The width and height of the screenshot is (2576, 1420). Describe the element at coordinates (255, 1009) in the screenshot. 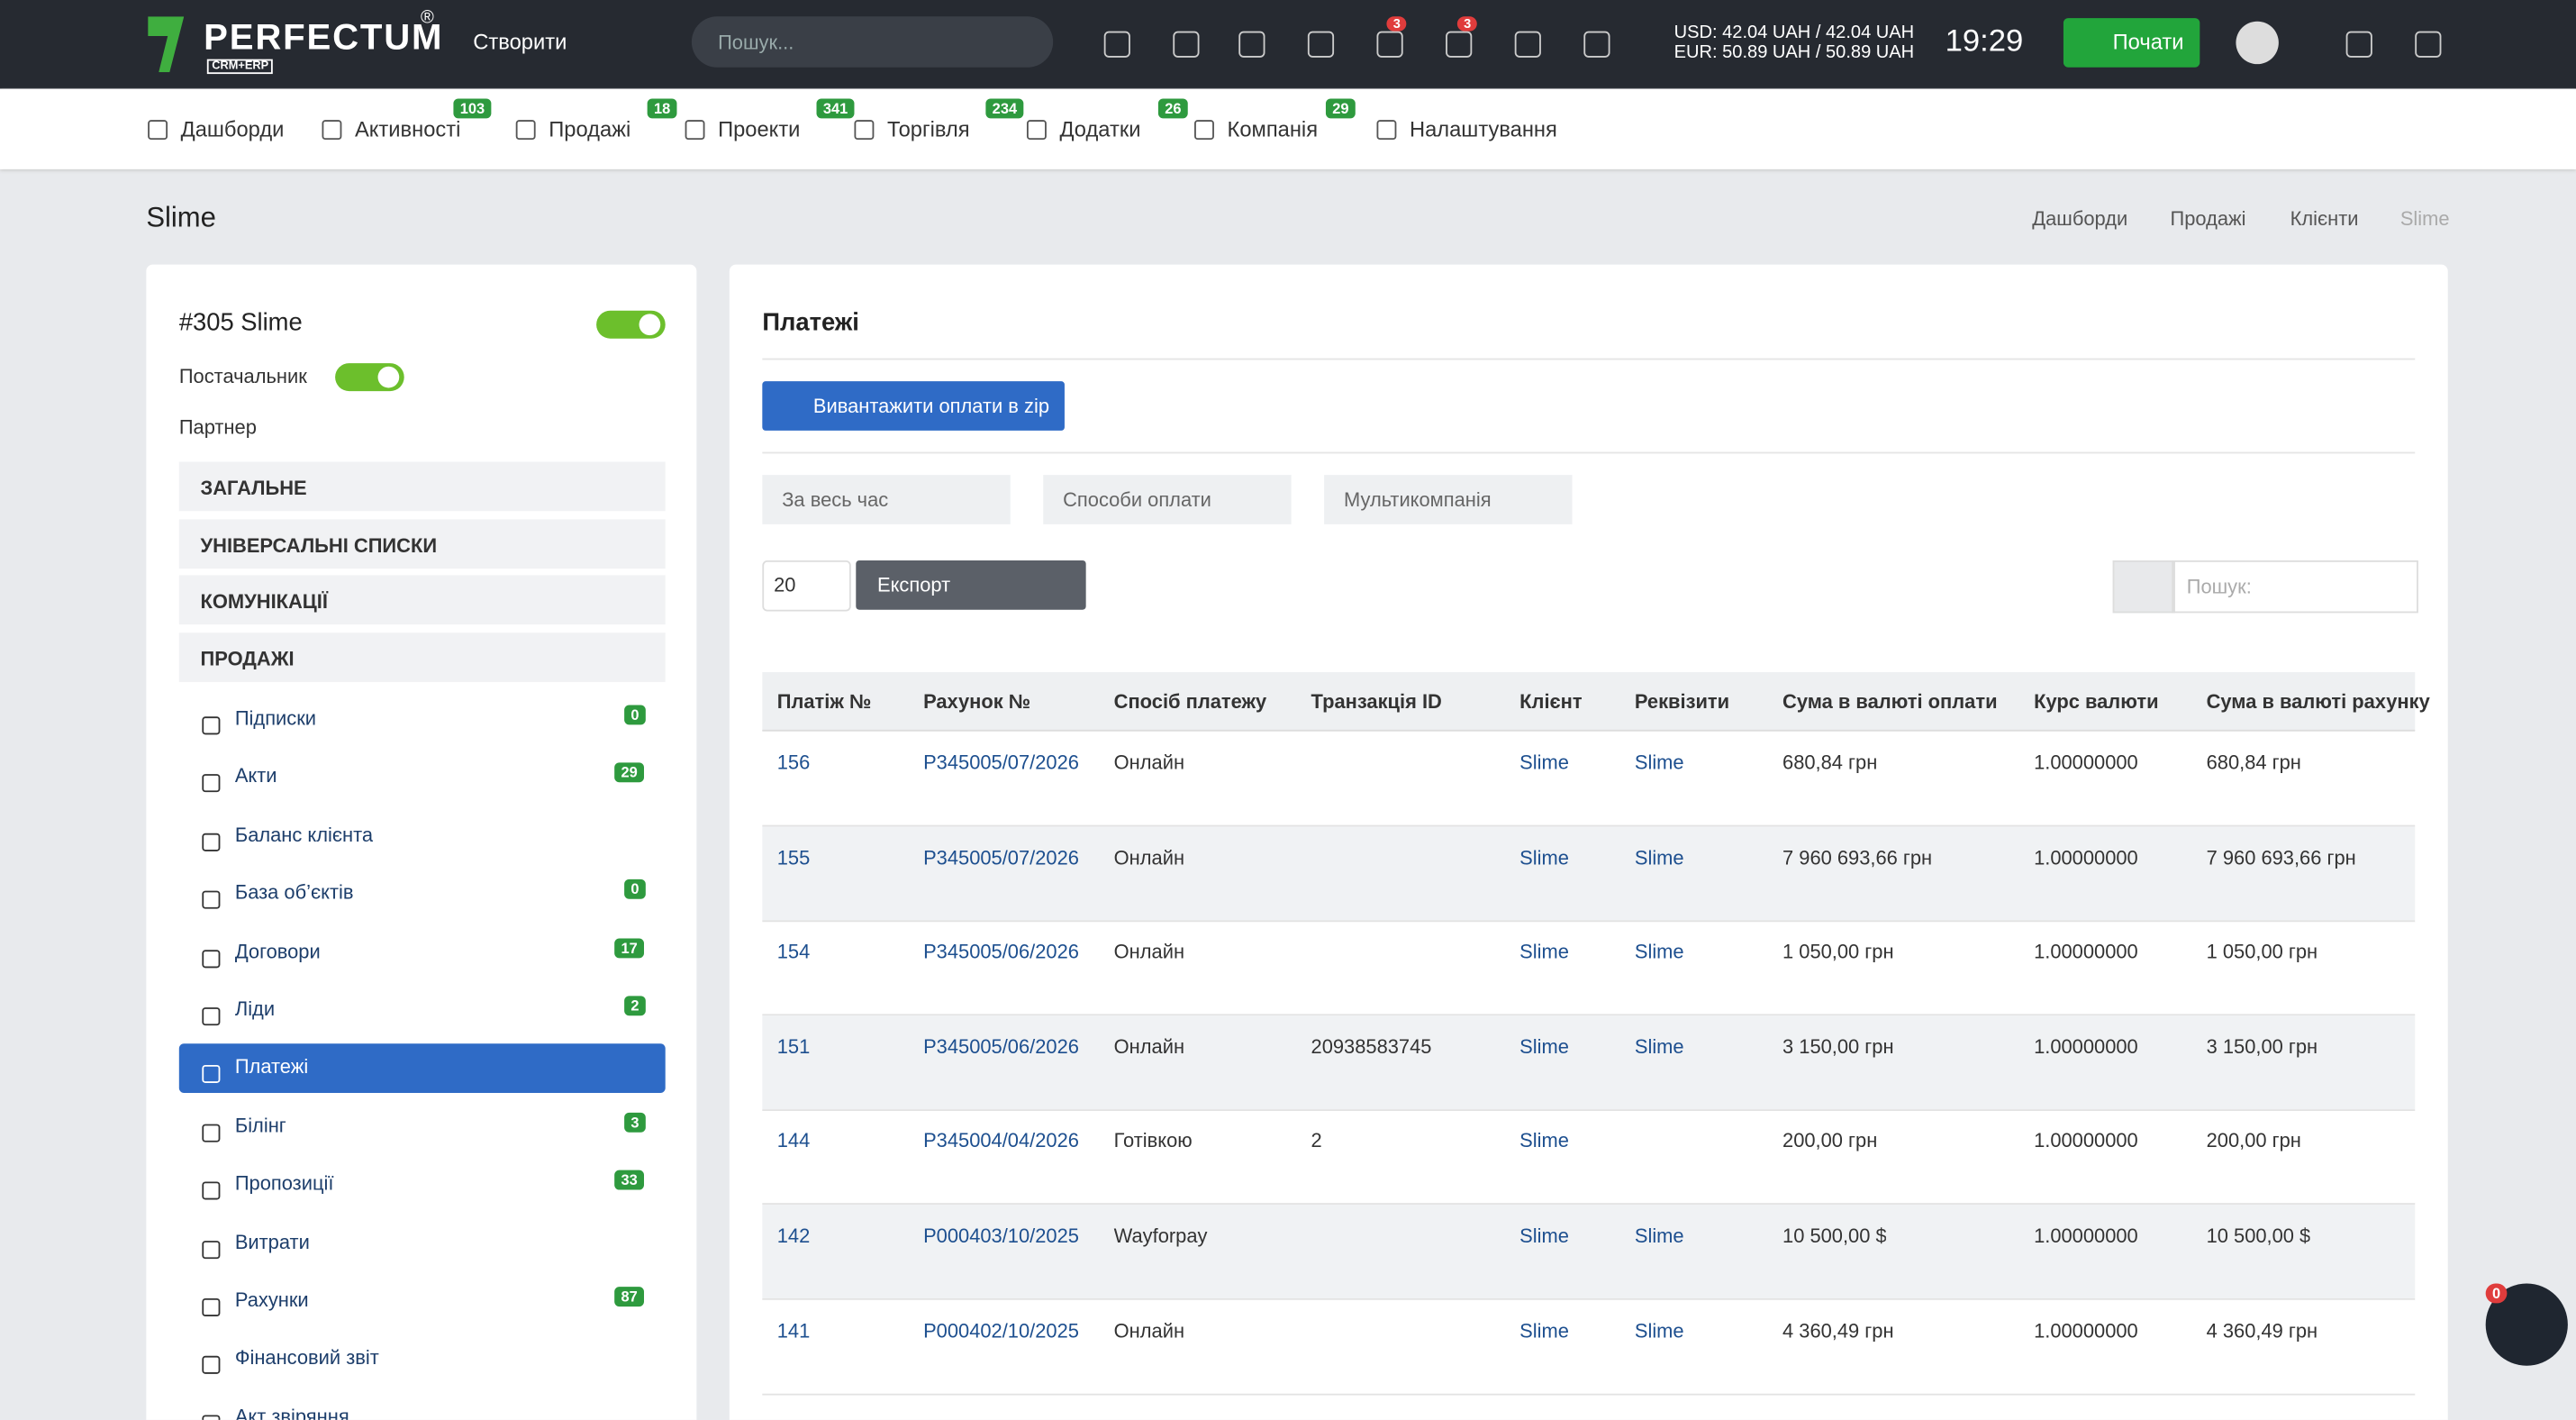

I see `menu-item: Ліди` at that location.